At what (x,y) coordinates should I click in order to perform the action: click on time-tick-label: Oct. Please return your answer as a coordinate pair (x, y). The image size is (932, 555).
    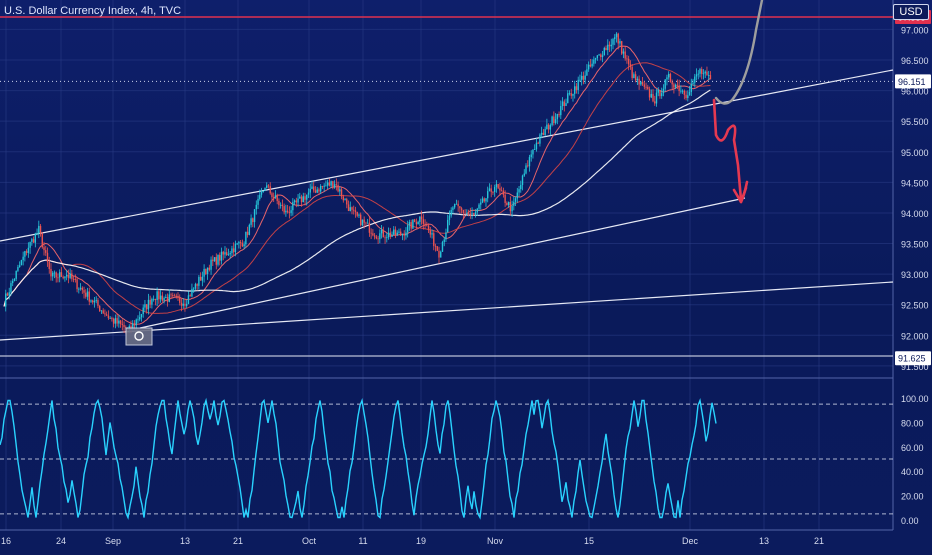
    Looking at the image, I should click on (309, 541).